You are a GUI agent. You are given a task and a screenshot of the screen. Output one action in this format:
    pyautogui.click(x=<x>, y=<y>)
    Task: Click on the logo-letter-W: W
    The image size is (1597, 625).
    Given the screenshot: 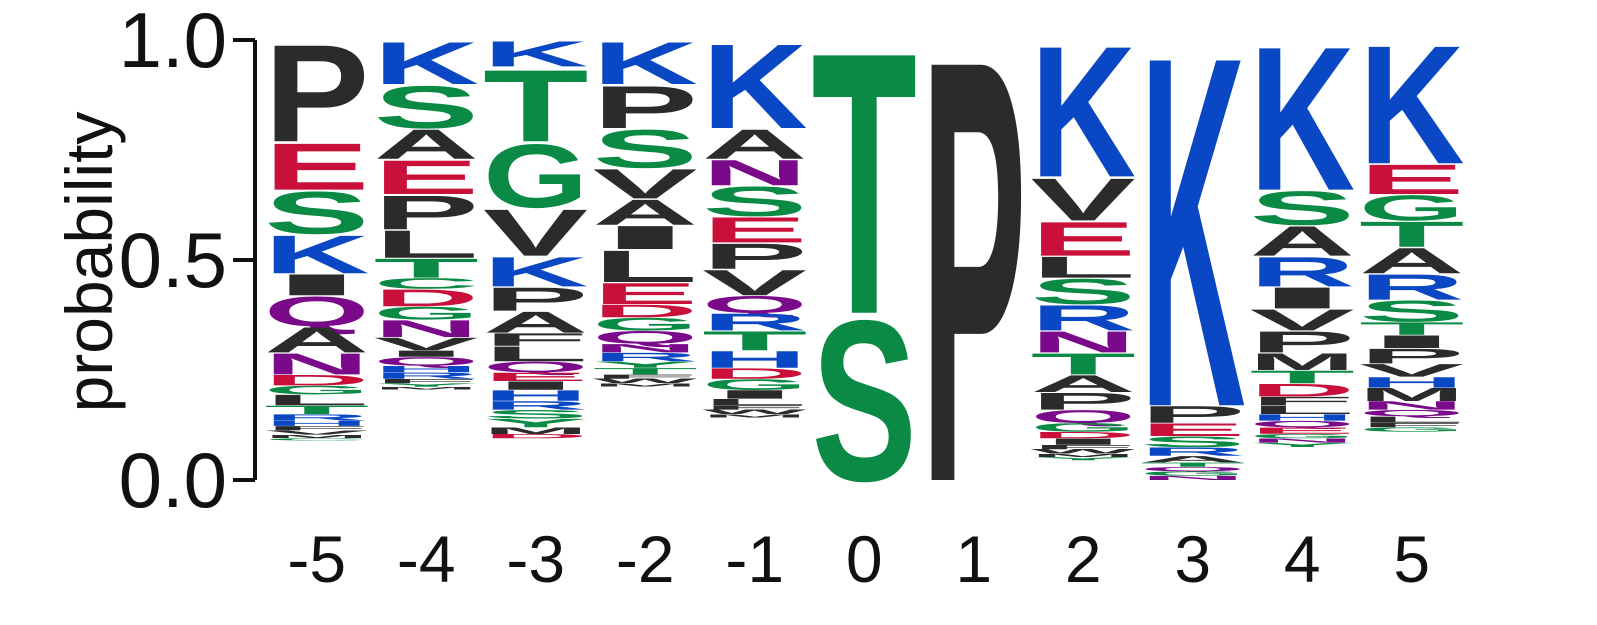 What is the action you would take?
    pyautogui.click(x=646, y=381)
    